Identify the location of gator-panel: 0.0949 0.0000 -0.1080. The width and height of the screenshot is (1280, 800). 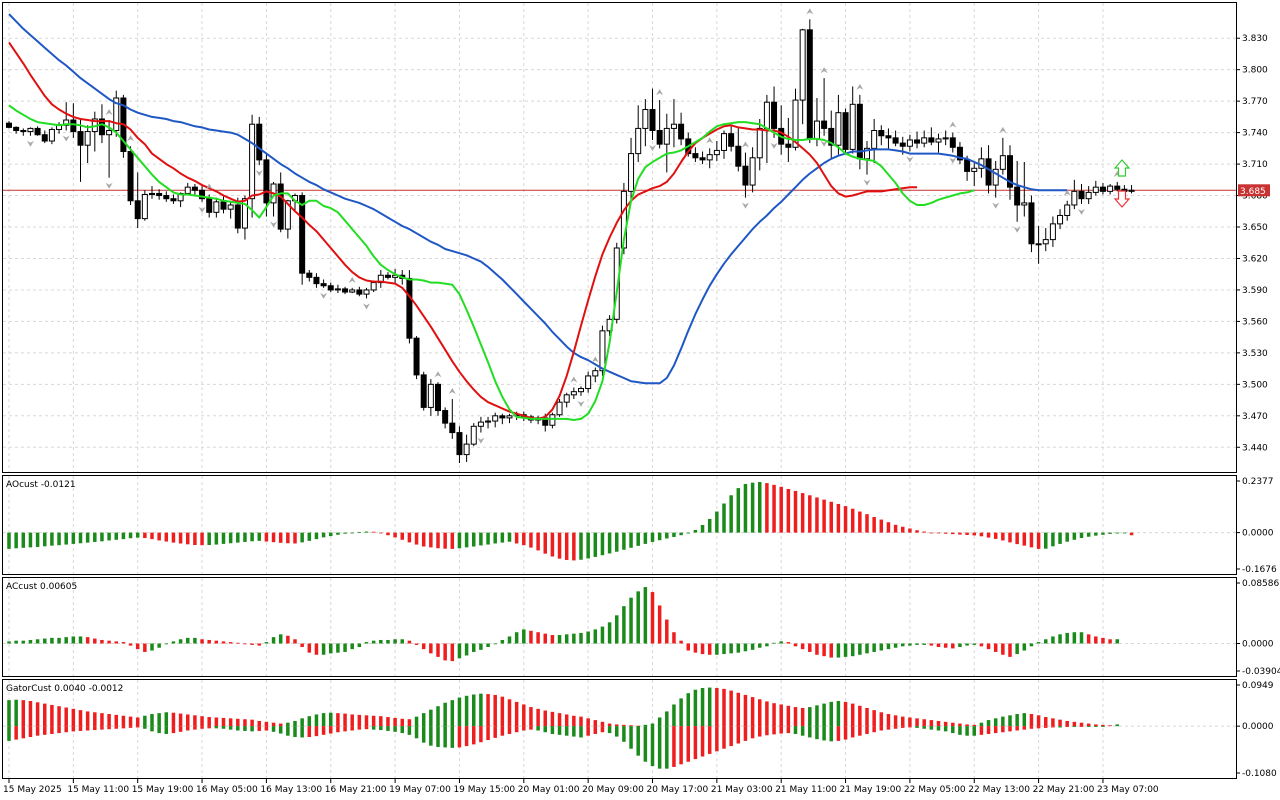
(640, 730).